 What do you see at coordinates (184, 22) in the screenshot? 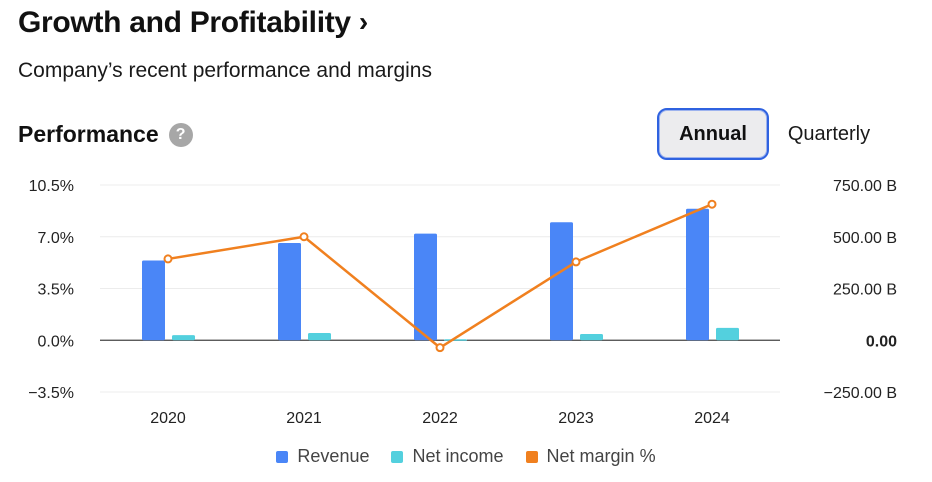
I see `page-title: Growth and Profitability` at bounding box center [184, 22].